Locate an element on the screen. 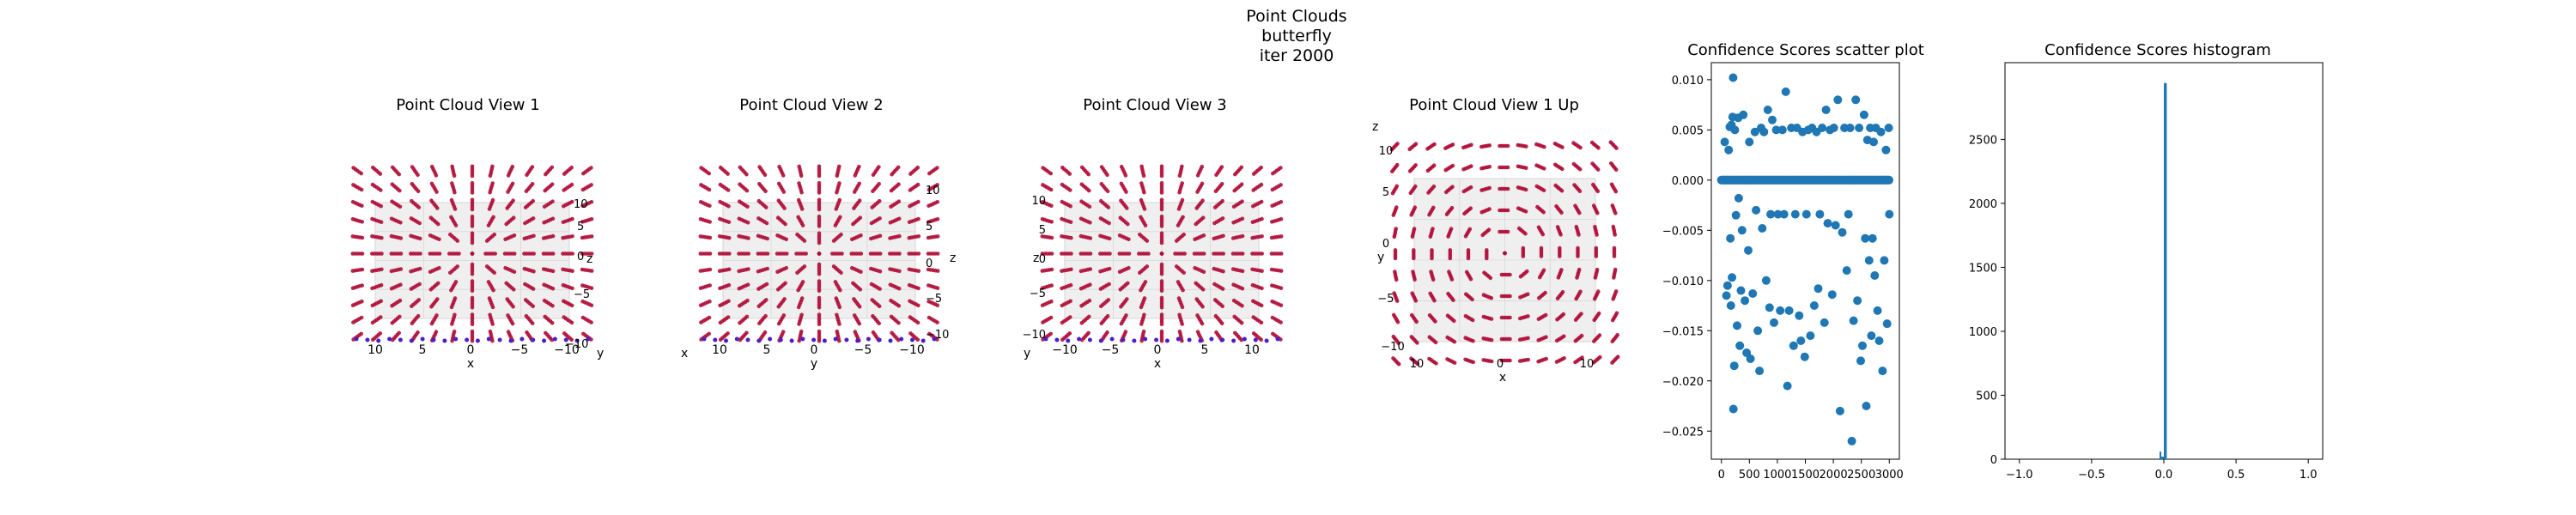  panel-3-z-tick-label: −5 is located at coordinates (1038, 294).